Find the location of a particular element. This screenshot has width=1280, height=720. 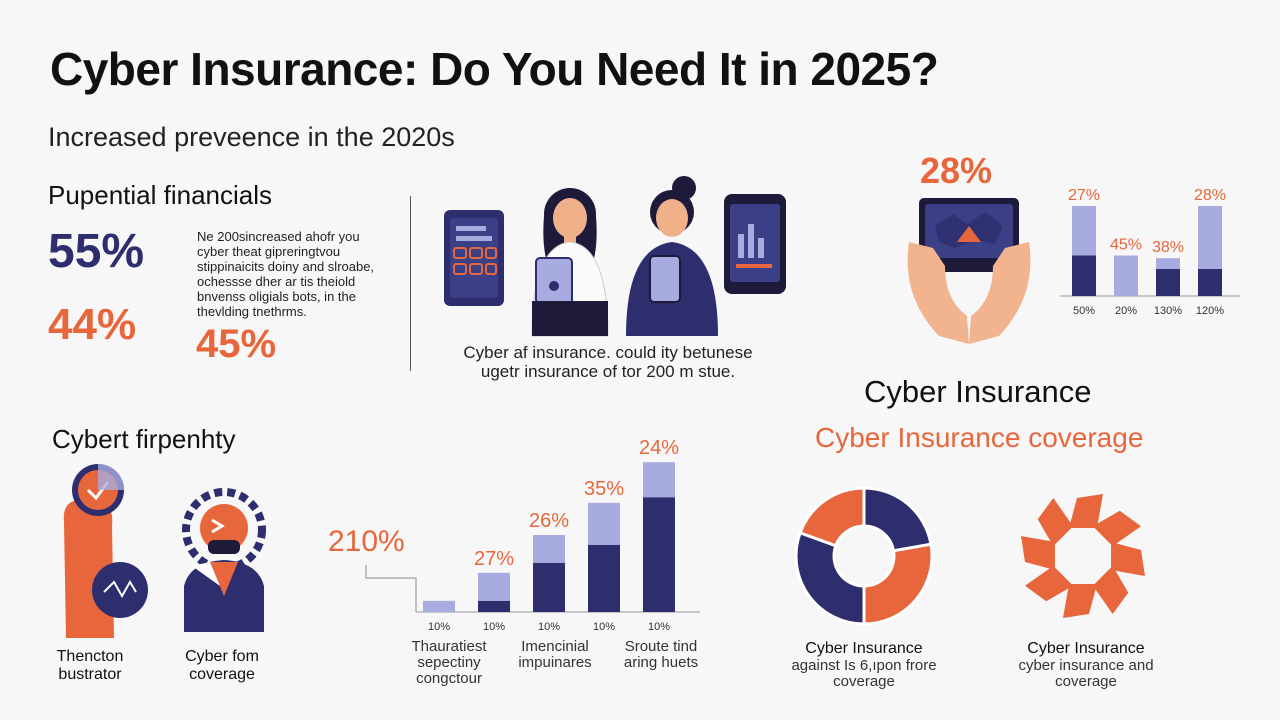

hand-with-badges-illustration is located at coordinates (105, 551).